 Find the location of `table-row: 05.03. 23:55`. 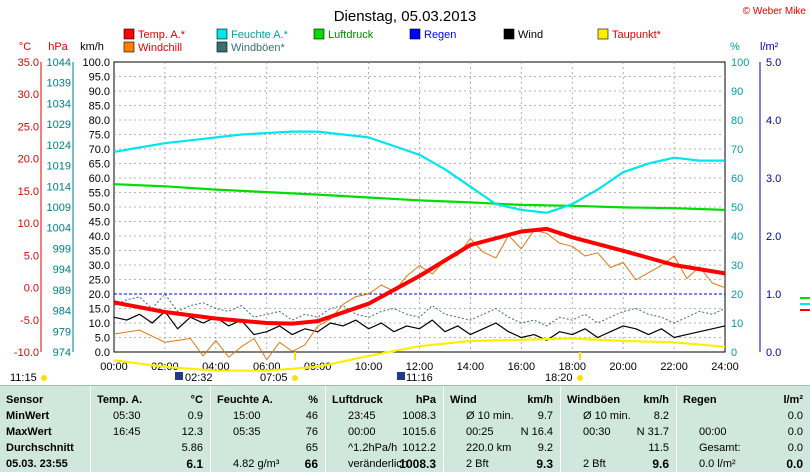

table-row: 05.03. 23:55 is located at coordinates (45, 464).